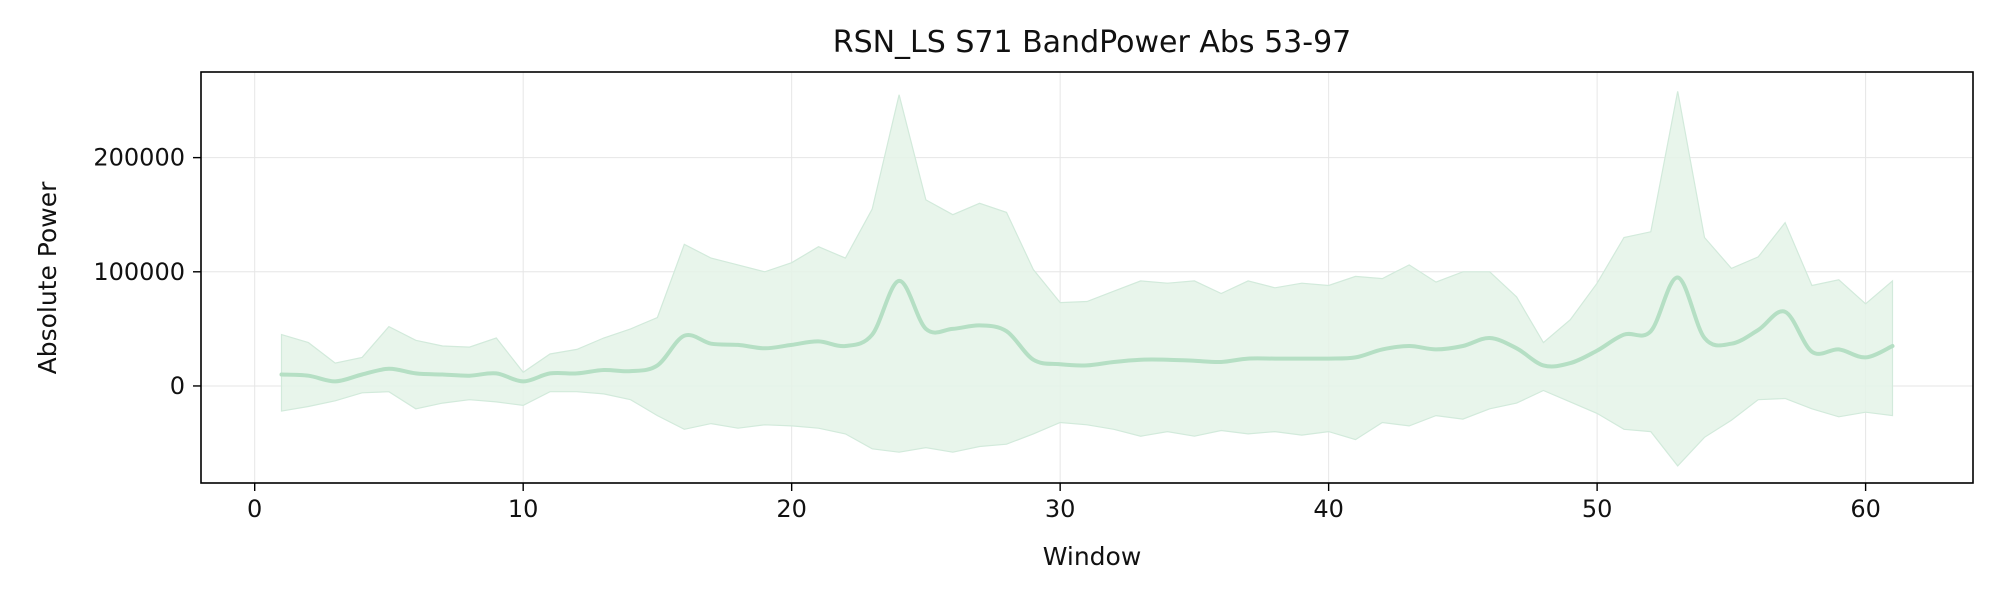 The width and height of the screenshot is (2000, 605). Describe the element at coordinates (1865, 509) in the screenshot. I see `x-tick-label: 60` at that location.